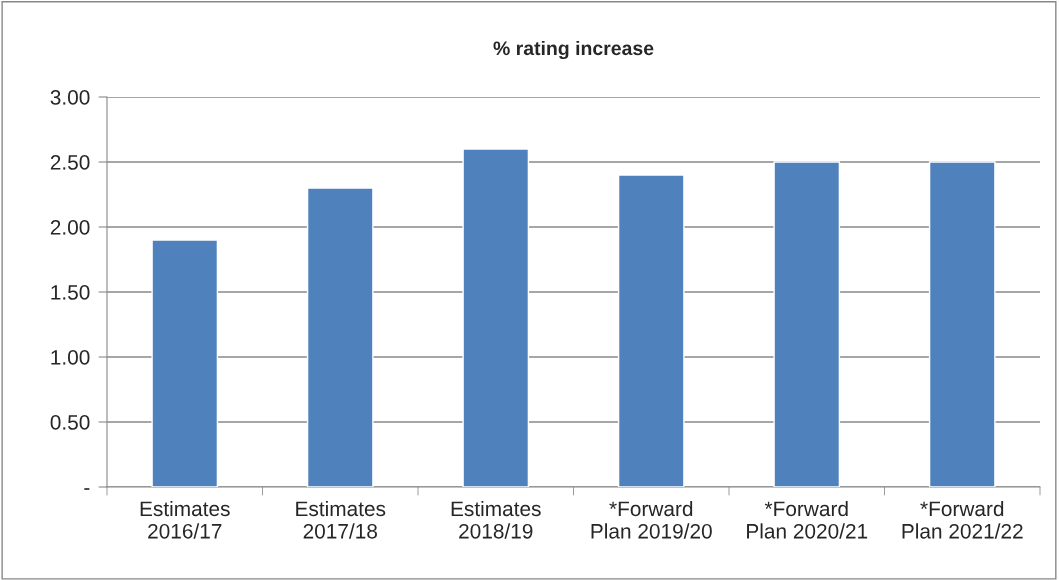 This screenshot has height=580, width=1059. What do you see at coordinates (70, 227) in the screenshot?
I see `y-tick-label: 2.00` at bounding box center [70, 227].